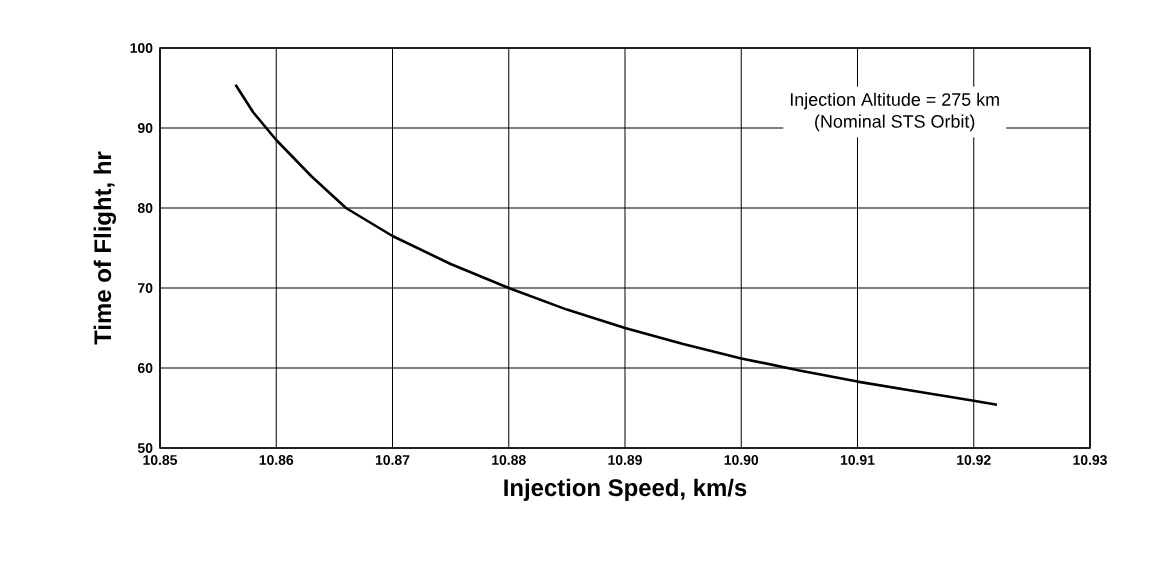 The height and width of the screenshot is (564, 1160). Describe the element at coordinates (895, 123) in the screenshot. I see `annotation: (Nominal STS Orbit)` at that location.